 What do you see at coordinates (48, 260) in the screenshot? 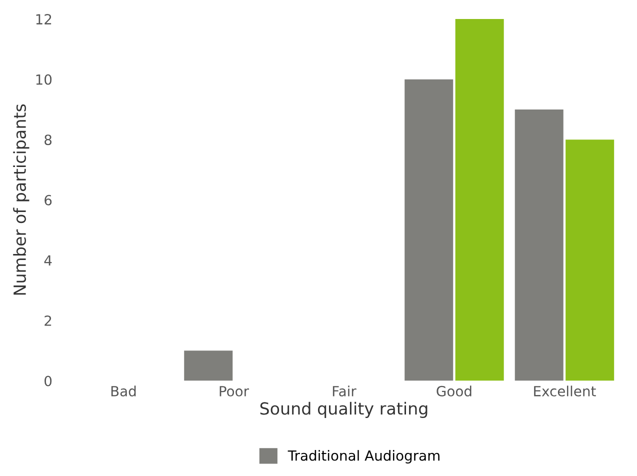
I see `y-tick-label: 4` at bounding box center [48, 260].